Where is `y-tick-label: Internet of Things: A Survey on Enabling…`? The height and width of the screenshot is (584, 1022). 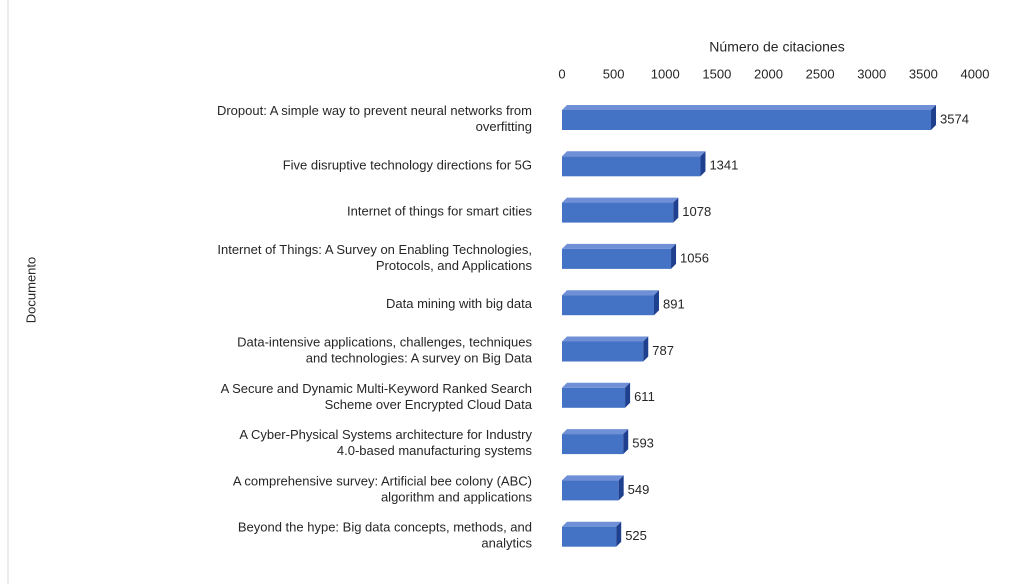 y-tick-label: Internet of Things: A Survey on Enabling… is located at coordinates (374, 257).